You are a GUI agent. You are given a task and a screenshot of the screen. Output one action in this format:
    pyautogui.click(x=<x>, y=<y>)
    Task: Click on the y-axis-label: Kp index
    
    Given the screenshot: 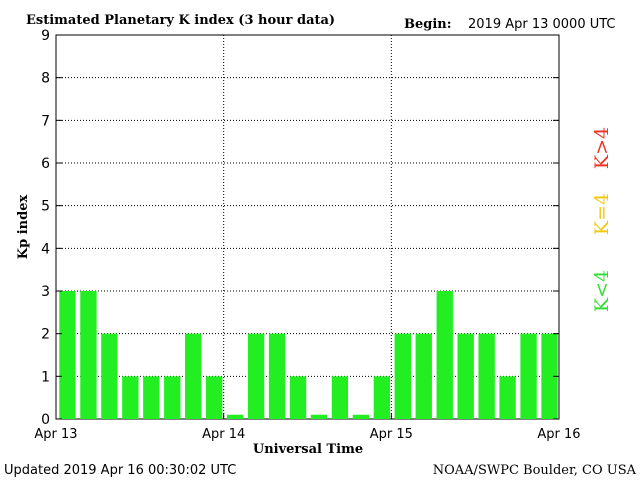 What is the action you would take?
    pyautogui.click(x=23, y=227)
    